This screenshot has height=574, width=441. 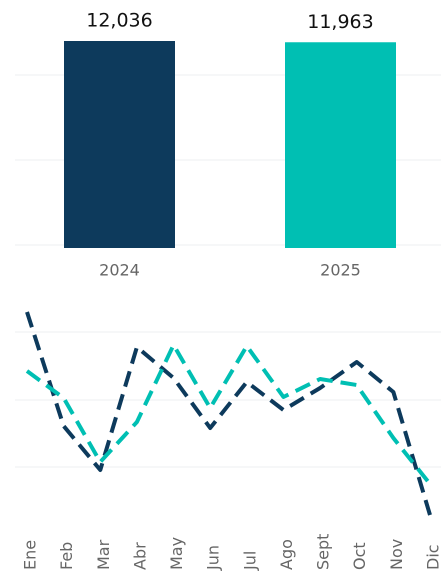 What do you see at coordinates (323, 552) in the screenshot?
I see `x-tick-label: Sept` at bounding box center [323, 552].